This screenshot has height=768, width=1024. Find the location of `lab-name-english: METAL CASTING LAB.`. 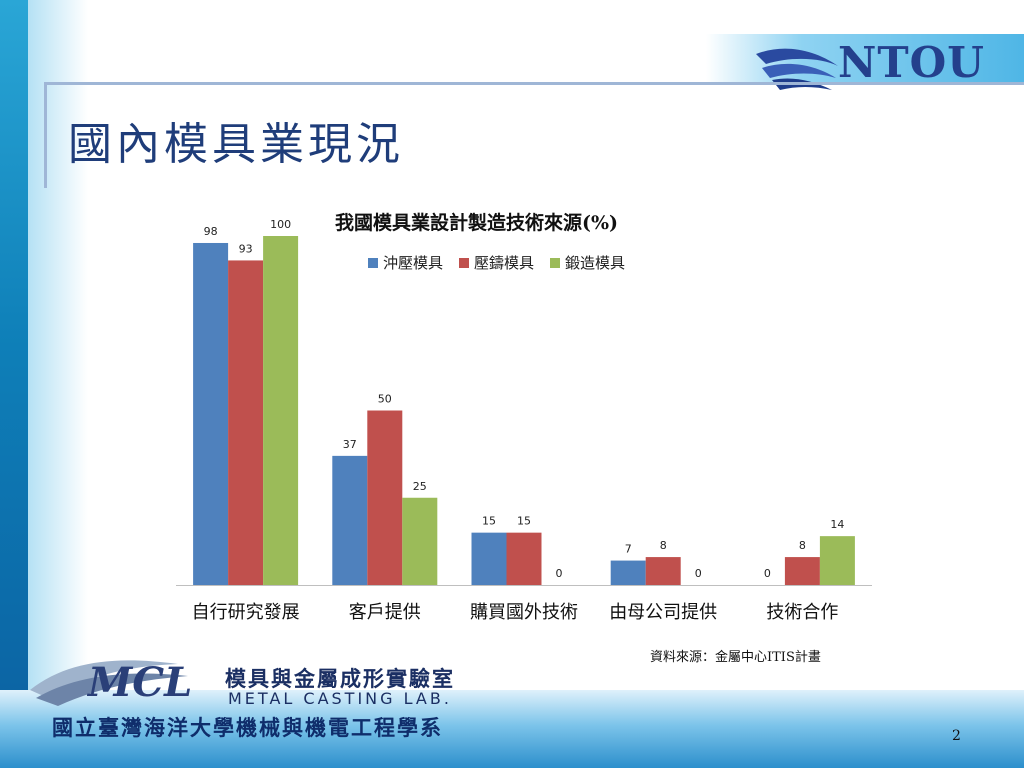

lab-name-english: METAL CASTING LAB. is located at coordinates (340, 698).